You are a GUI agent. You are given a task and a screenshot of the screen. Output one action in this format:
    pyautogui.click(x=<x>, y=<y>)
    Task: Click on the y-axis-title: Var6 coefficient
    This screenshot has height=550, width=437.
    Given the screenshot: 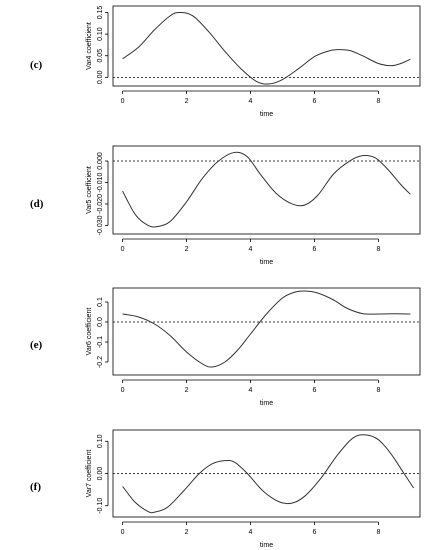 What is the action you would take?
    pyautogui.click(x=89, y=332)
    